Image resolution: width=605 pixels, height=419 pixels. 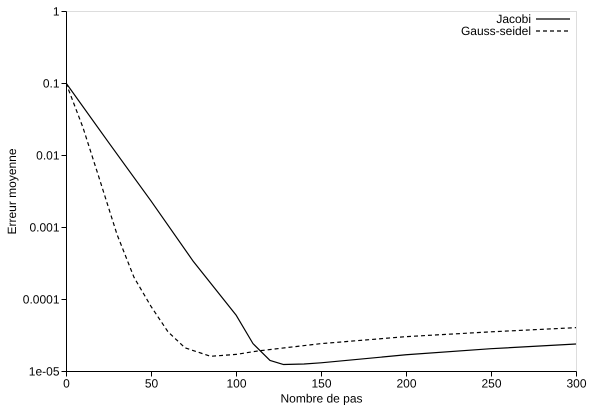 I want to click on x-tick-label: 0, so click(x=66, y=383).